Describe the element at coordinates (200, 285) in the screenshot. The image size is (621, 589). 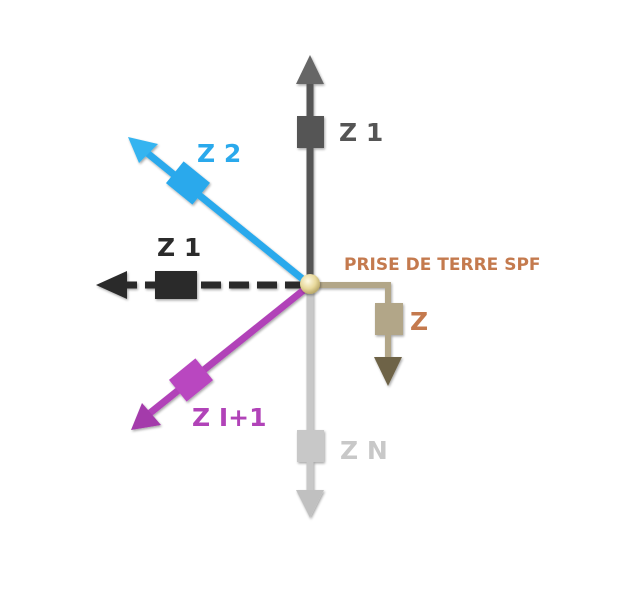
I see `branch-z1-left` at that location.